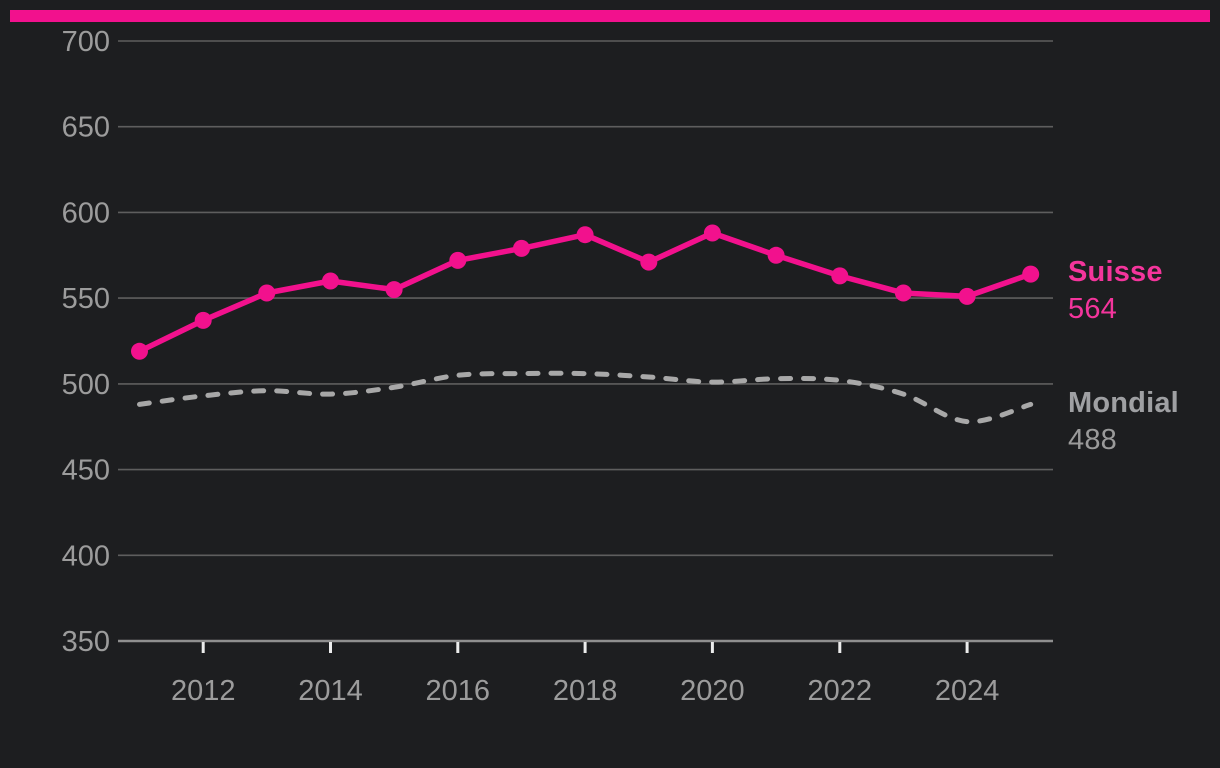 The width and height of the screenshot is (1220, 768). What do you see at coordinates (1123, 422) in the screenshot?
I see `series-label-mondial: Mondial 488` at bounding box center [1123, 422].